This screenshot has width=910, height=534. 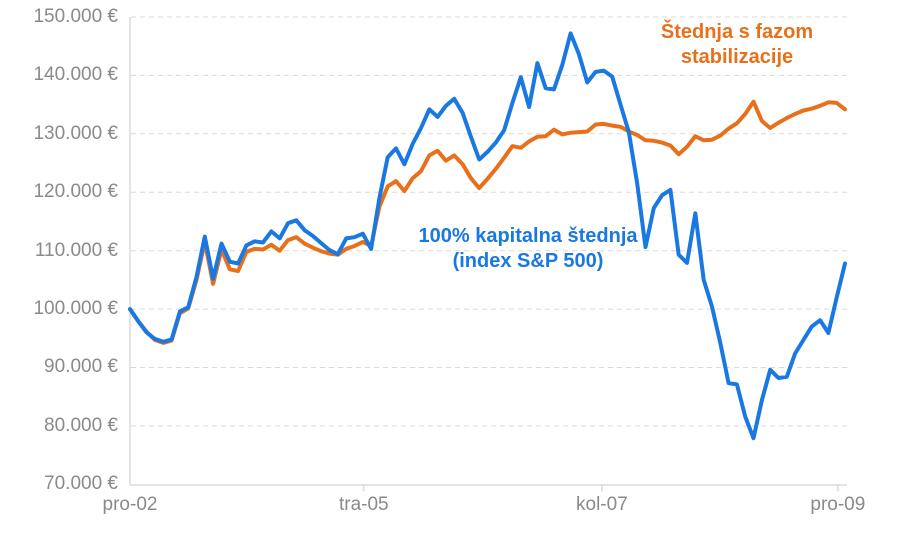 I want to click on x-axis-label: kol-07, so click(x=602, y=504).